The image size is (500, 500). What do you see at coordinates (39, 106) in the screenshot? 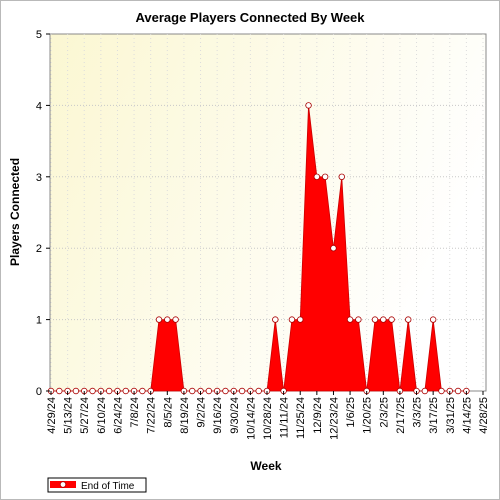
I see `y-tick-label: 4` at bounding box center [39, 106].